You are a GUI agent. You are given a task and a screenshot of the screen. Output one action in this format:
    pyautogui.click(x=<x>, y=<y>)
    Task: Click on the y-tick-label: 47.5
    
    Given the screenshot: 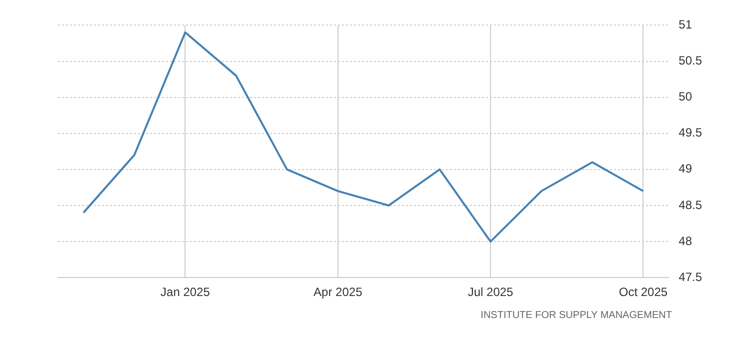 What is the action you would take?
    pyautogui.click(x=690, y=277)
    